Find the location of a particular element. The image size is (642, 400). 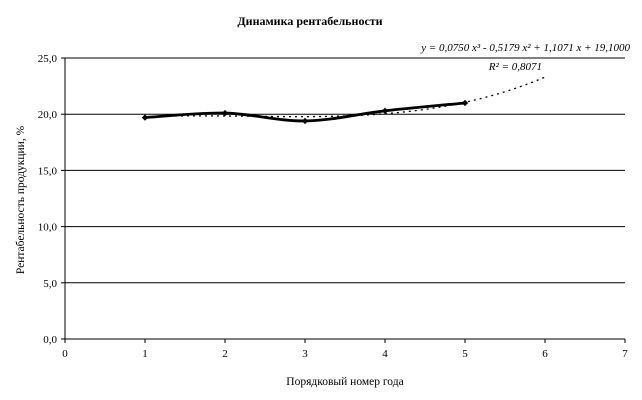

x-tick-label: 1 is located at coordinates (145, 354).